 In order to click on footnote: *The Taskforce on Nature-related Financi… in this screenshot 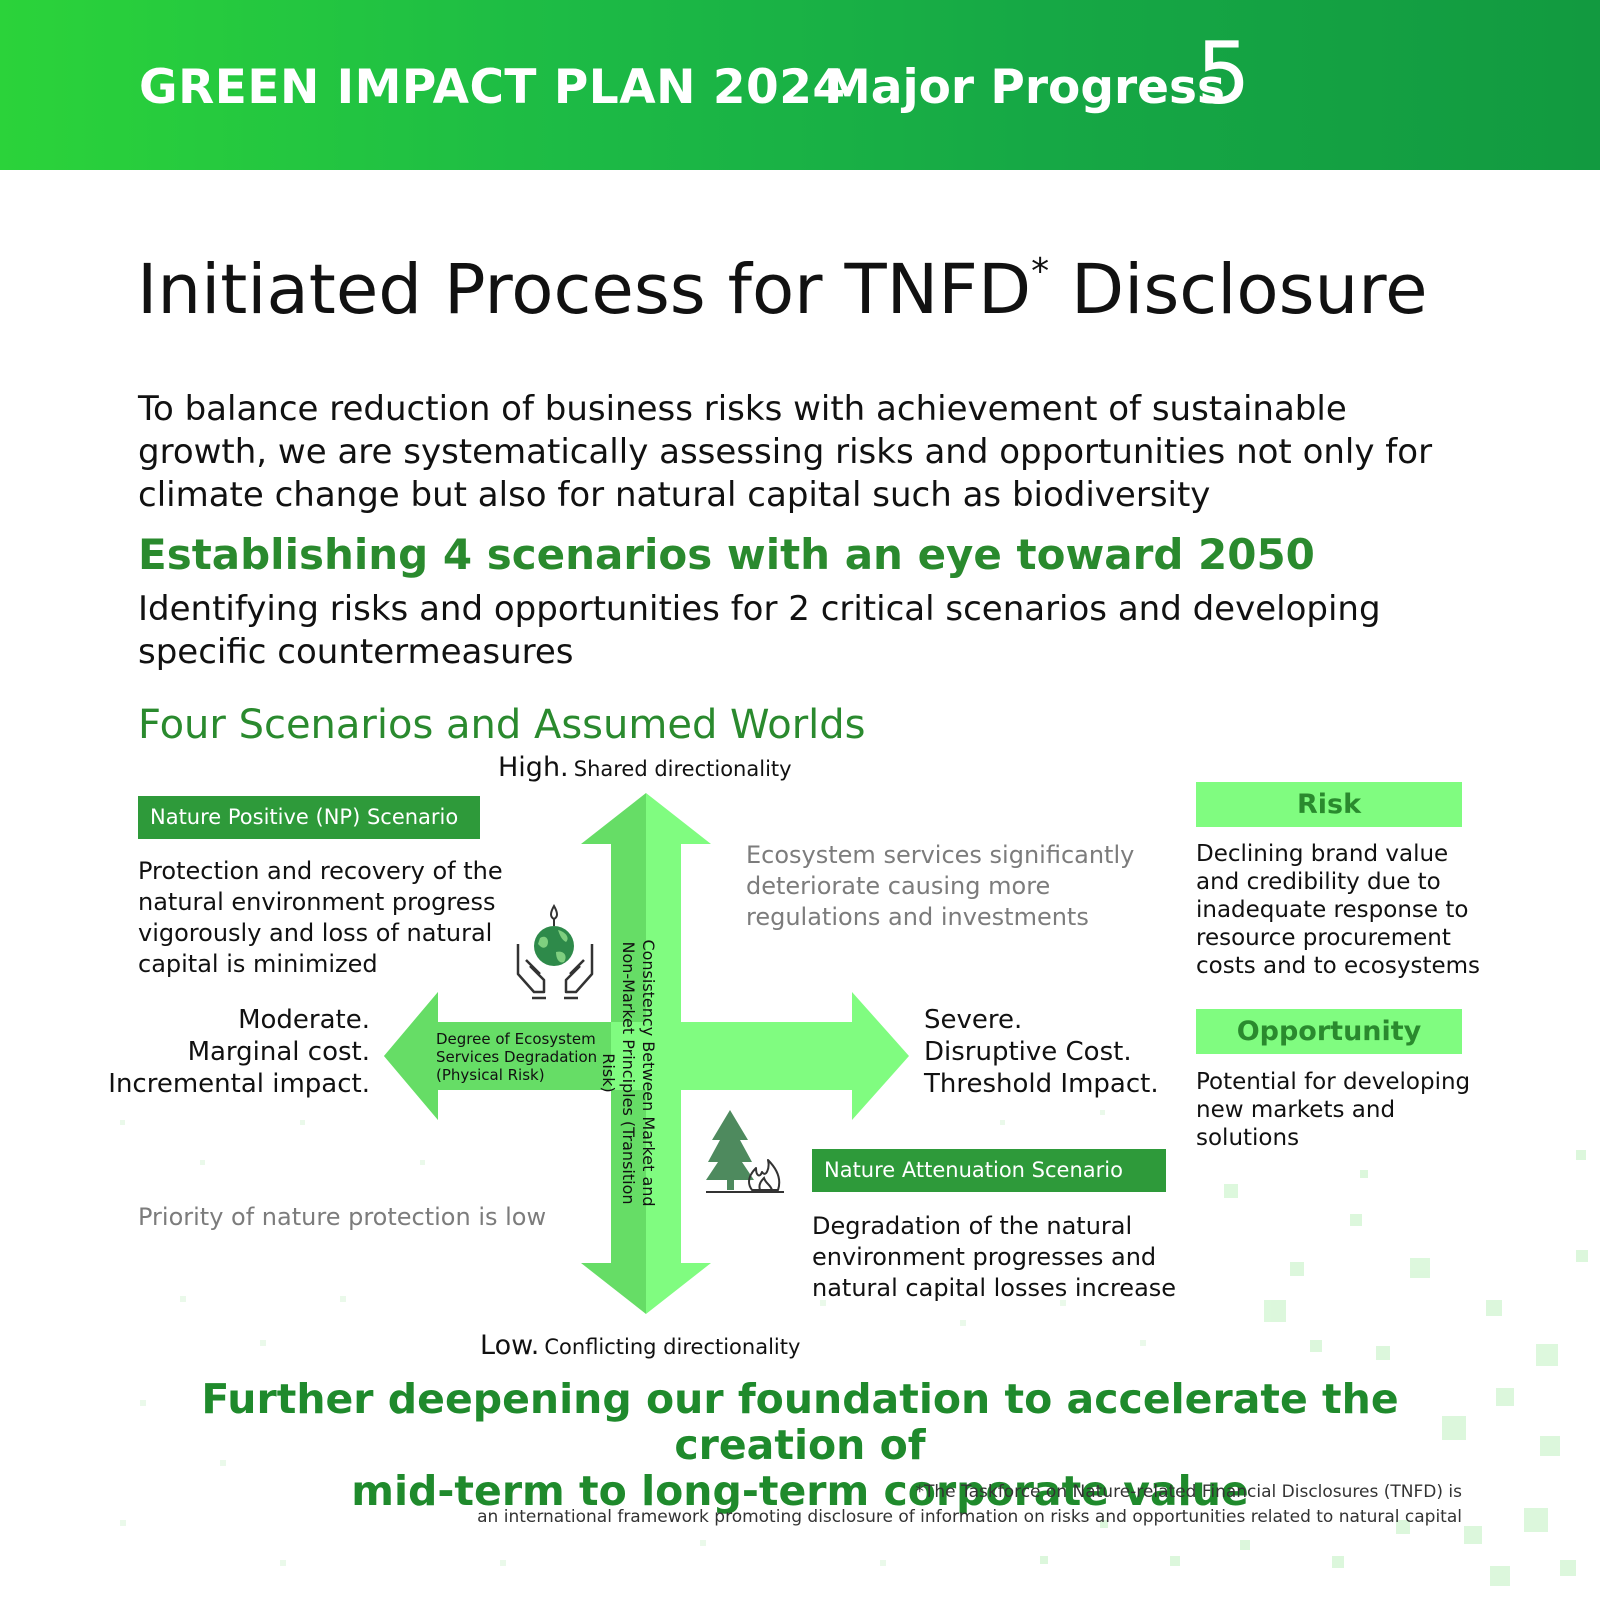, I will do `click(881, 1505)`.